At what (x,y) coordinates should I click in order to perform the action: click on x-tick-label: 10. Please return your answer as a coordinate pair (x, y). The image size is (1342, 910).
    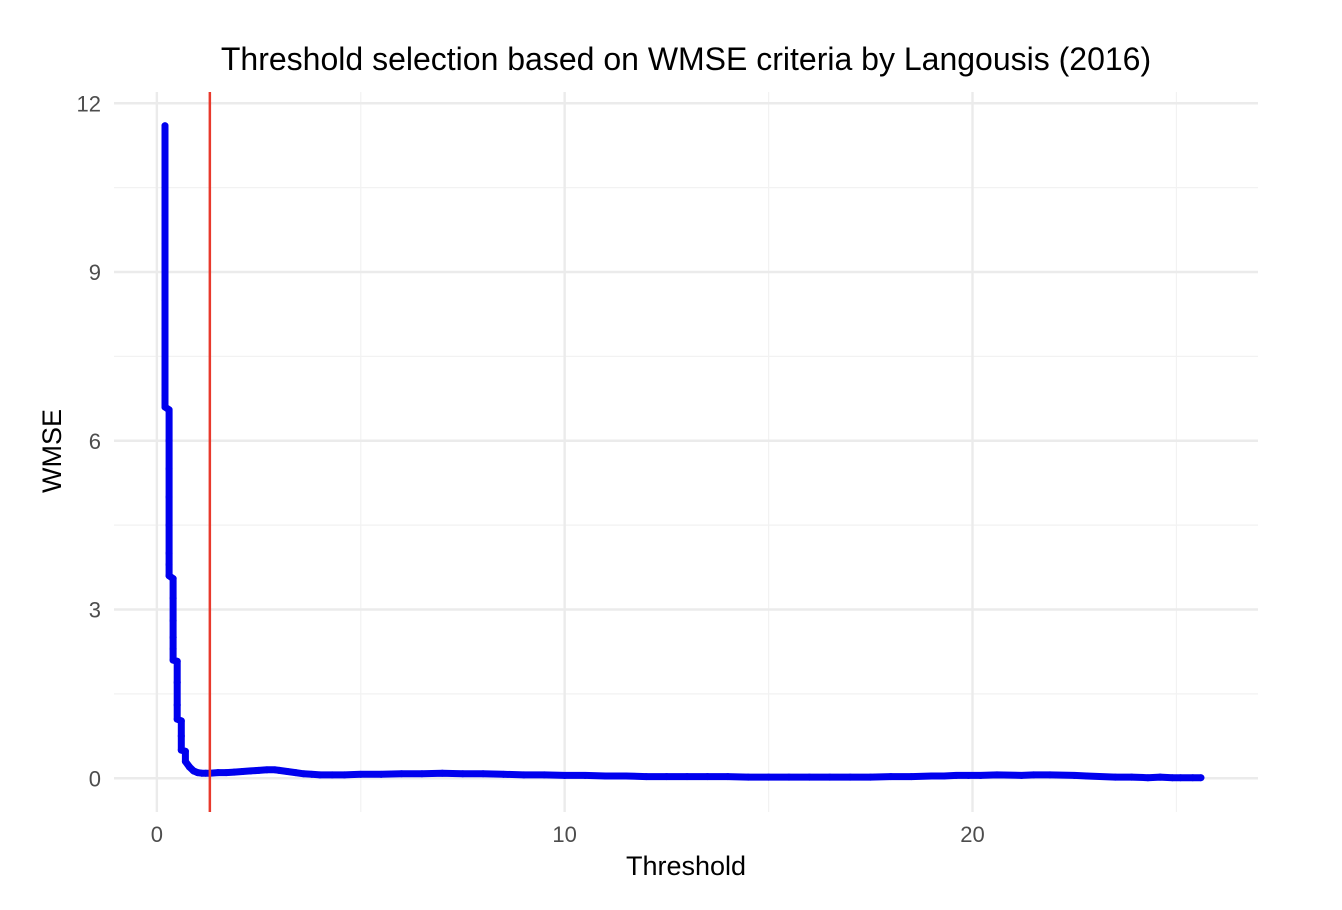
    Looking at the image, I should click on (564, 834).